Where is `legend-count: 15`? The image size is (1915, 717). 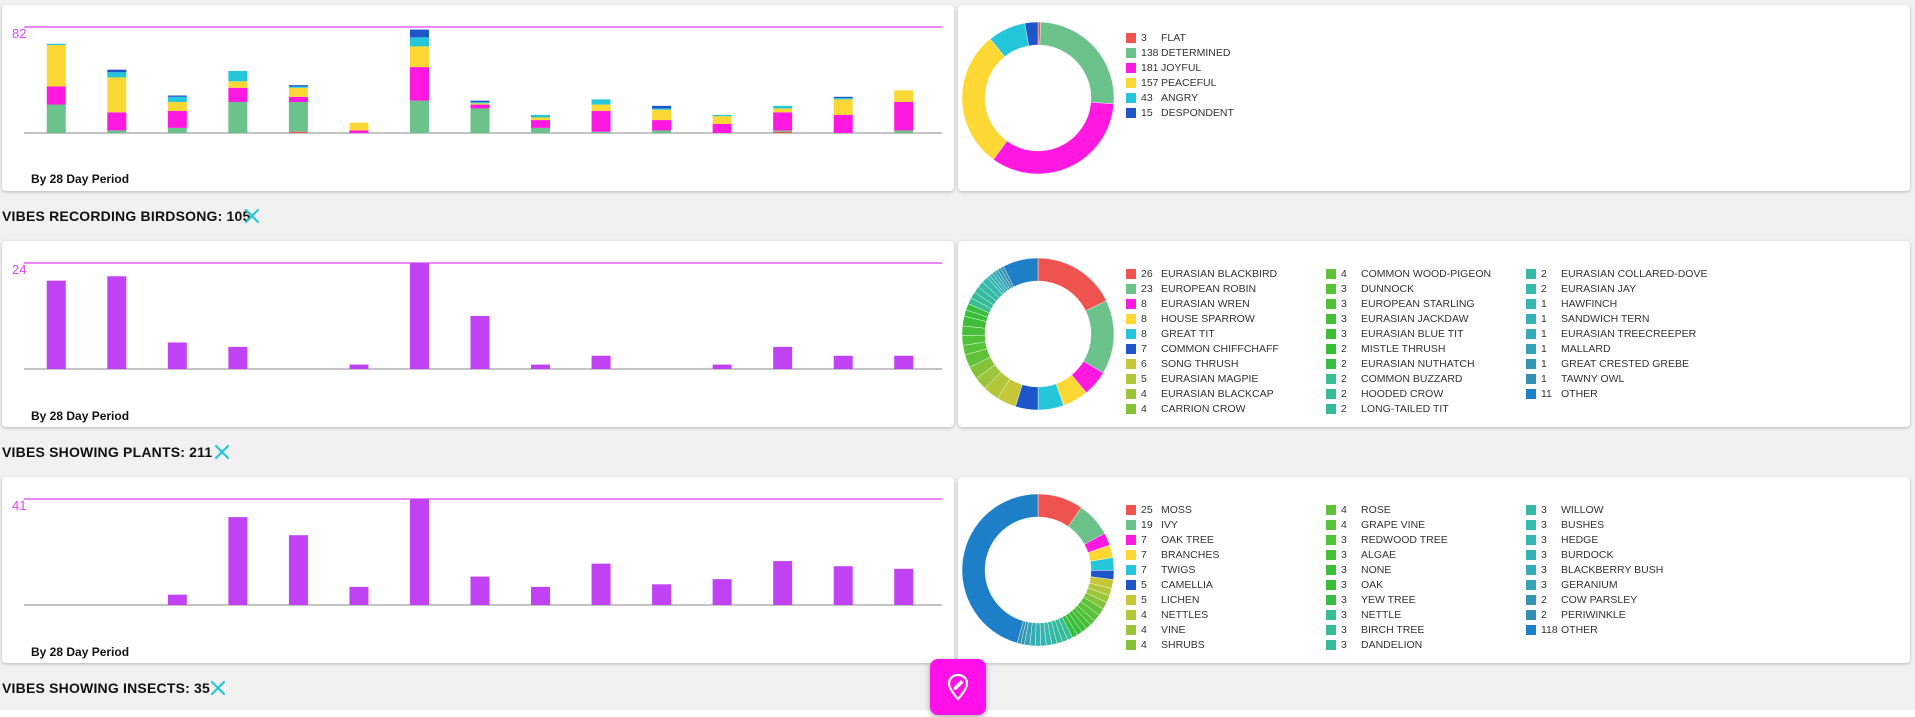
legend-count: 15 is located at coordinates (1147, 113).